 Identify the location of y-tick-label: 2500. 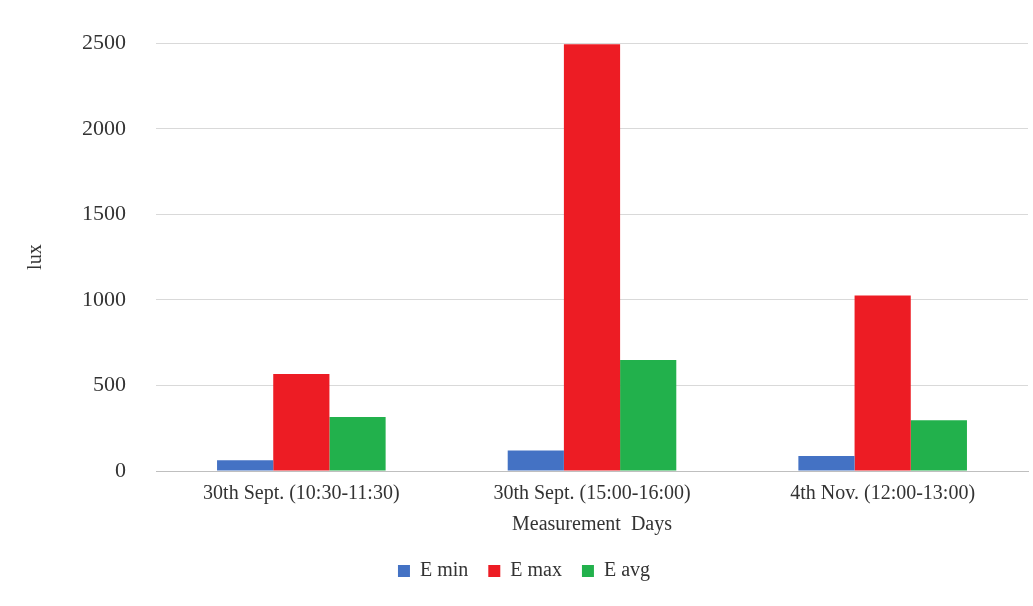
(104, 41).